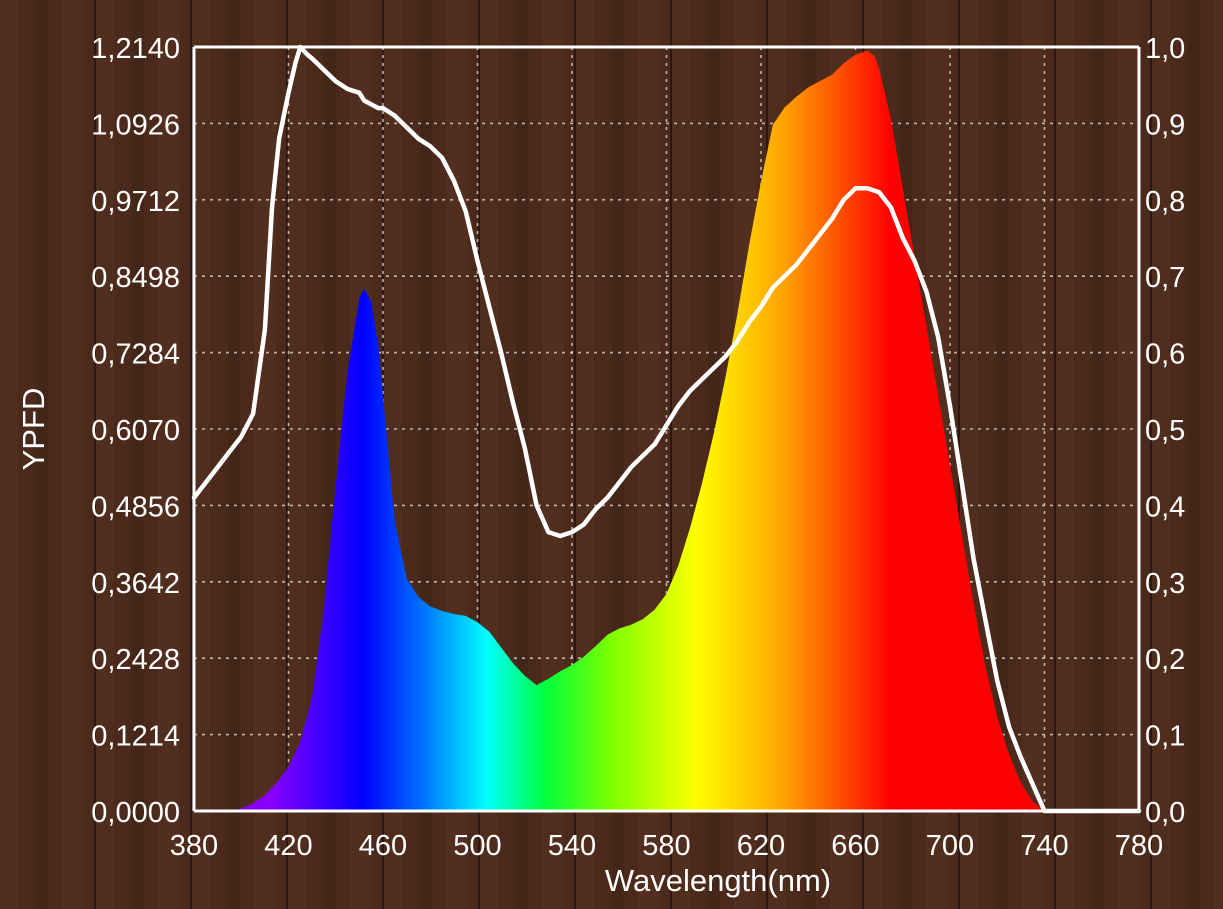 Image resolution: width=1223 pixels, height=909 pixels. What do you see at coordinates (135, 49) in the screenshot?
I see `y-tick-label-left: 1,2140` at bounding box center [135, 49].